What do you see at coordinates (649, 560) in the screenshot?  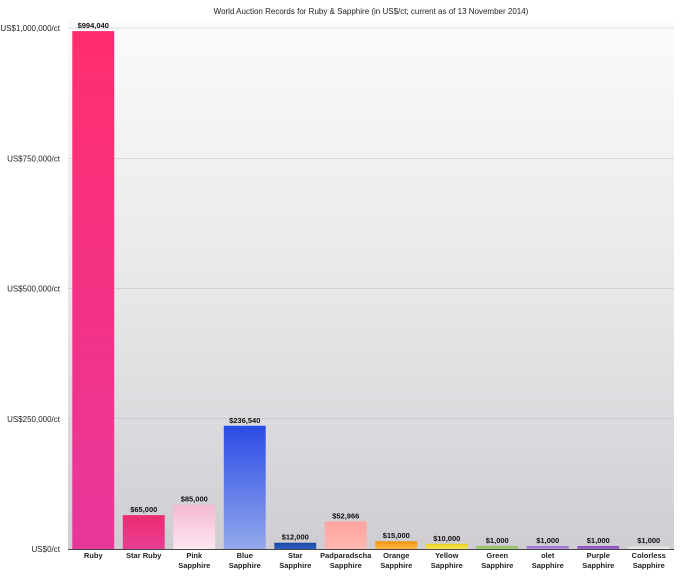 I see `x-tick-label: Colorless Sapphire` at bounding box center [649, 560].